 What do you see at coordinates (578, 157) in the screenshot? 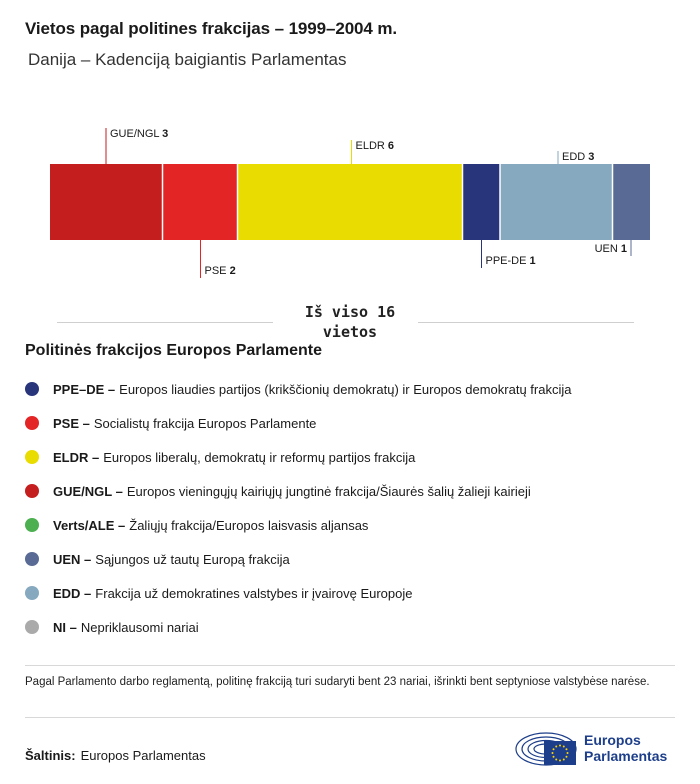
I see `segment-label-edd: EDD 3` at bounding box center [578, 157].